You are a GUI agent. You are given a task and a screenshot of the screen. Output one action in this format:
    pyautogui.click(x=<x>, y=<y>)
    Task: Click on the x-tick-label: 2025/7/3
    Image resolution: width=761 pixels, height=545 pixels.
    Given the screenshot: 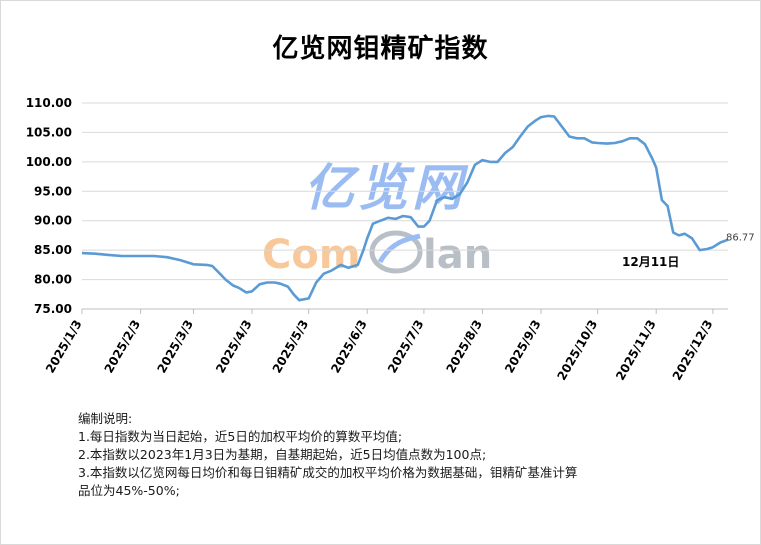 What is the action you would take?
    pyautogui.click(x=406, y=347)
    